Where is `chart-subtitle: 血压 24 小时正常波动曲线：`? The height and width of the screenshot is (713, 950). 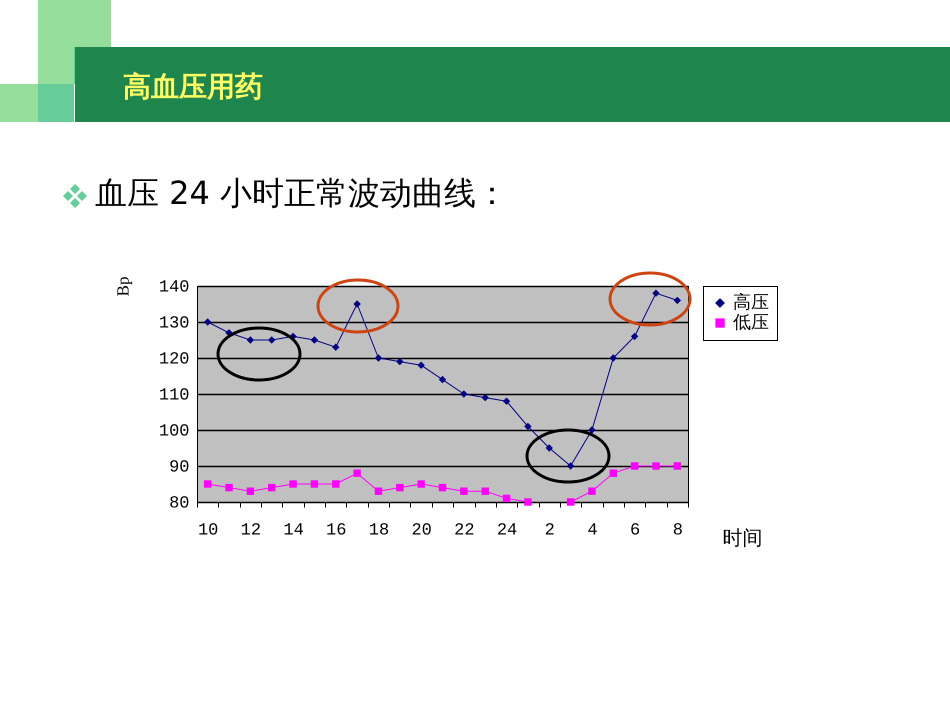
chart-subtitle: 血压 24 小时正常波动曲线： is located at coordinates (301, 193).